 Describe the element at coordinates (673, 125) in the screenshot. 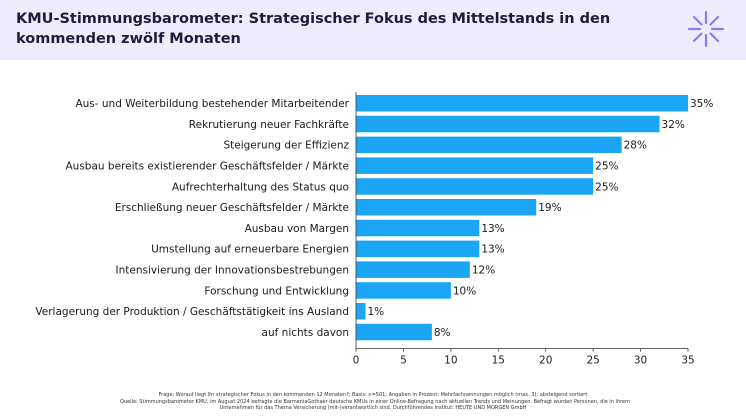

I see `data-label: 32%` at that location.